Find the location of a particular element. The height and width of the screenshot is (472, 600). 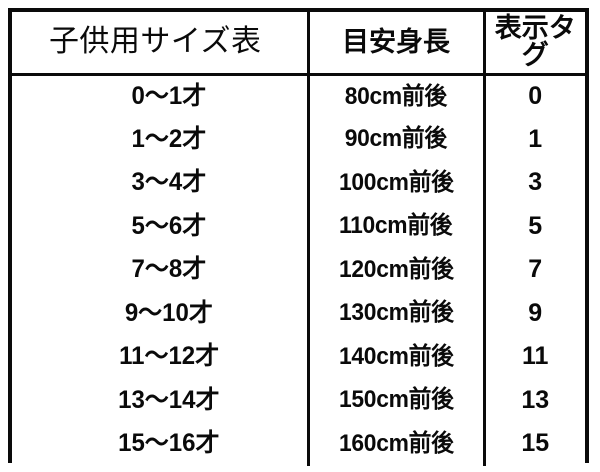

age-range-value: 0〜1才 is located at coordinates (169, 96).